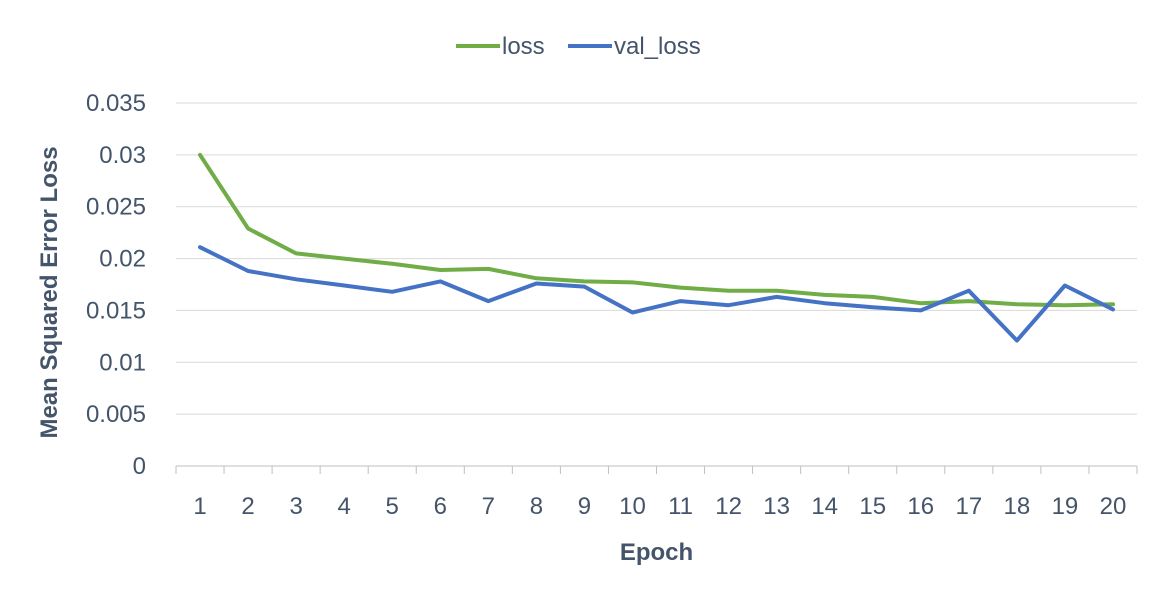 This screenshot has width=1163, height=599. What do you see at coordinates (1017, 506) in the screenshot?
I see `x-tick-label: 18` at bounding box center [1017, 506].